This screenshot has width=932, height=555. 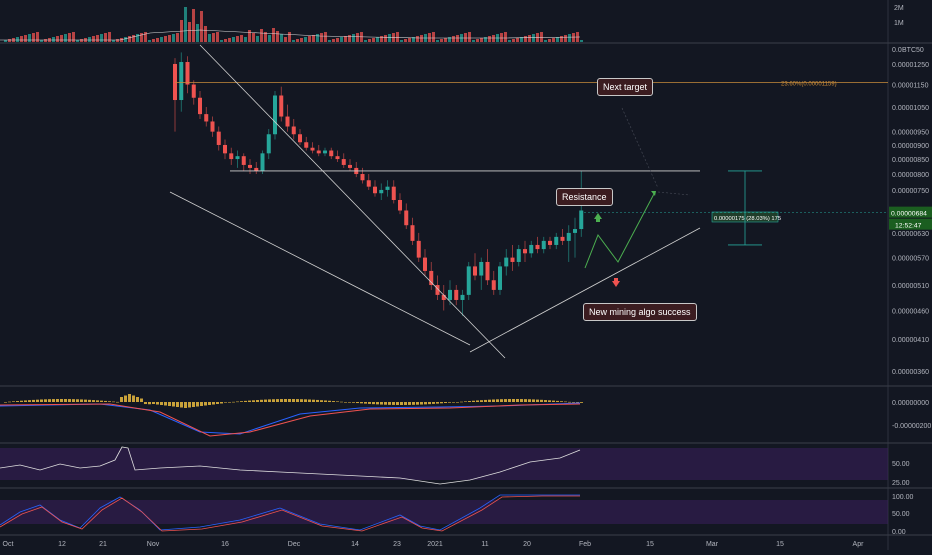 I want to click on price-tick-label: 0.00001250, so click(x=910, y=65).